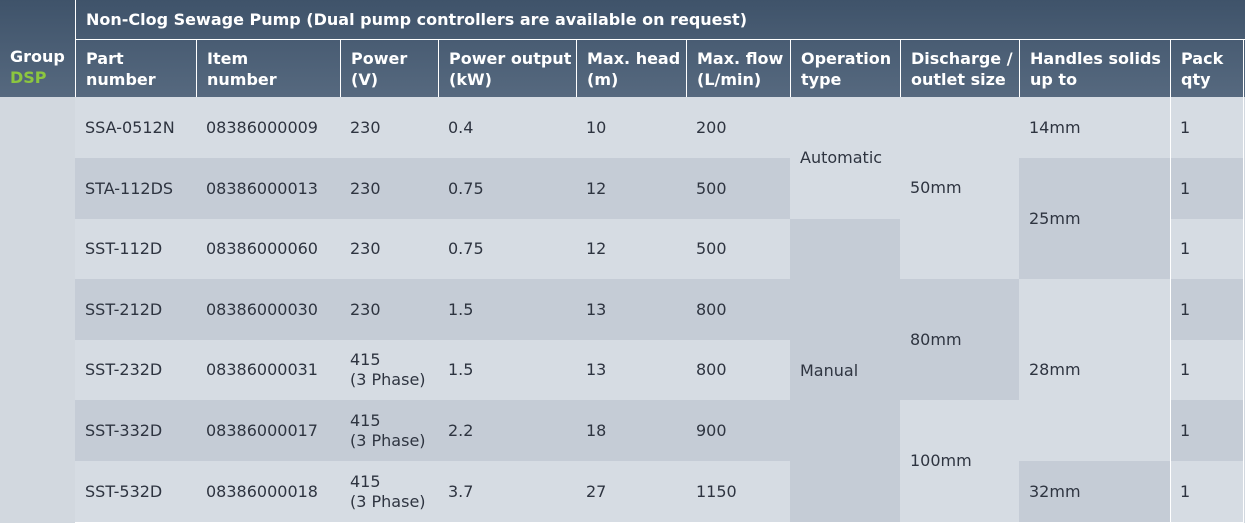 Image resolution: width=1245 pixels, height=523 pixels. What do you see at coordinates (962, 69) in the screenshot?
I see `column-header-discharge: Discharge / outlet size` at bounding box center [962, 69].